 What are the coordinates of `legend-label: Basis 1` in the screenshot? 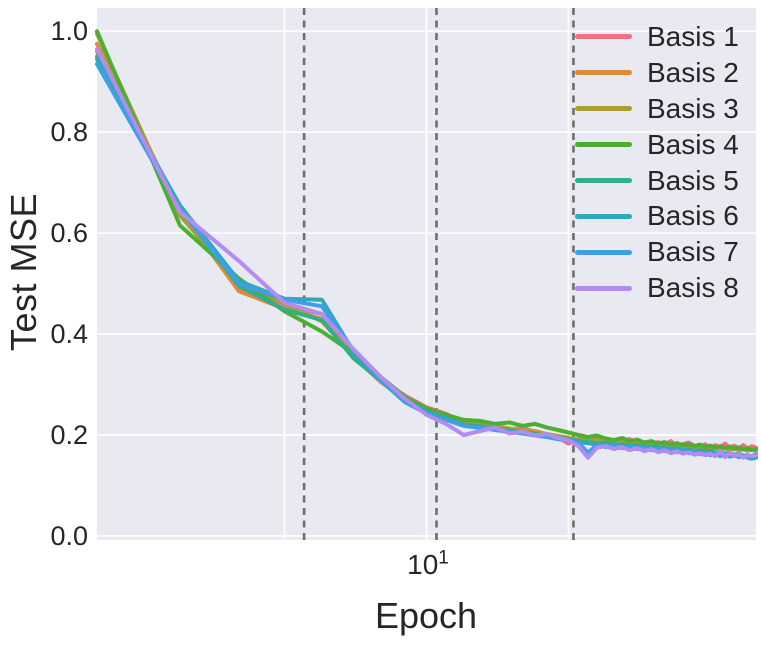 It's located at (693, 36).